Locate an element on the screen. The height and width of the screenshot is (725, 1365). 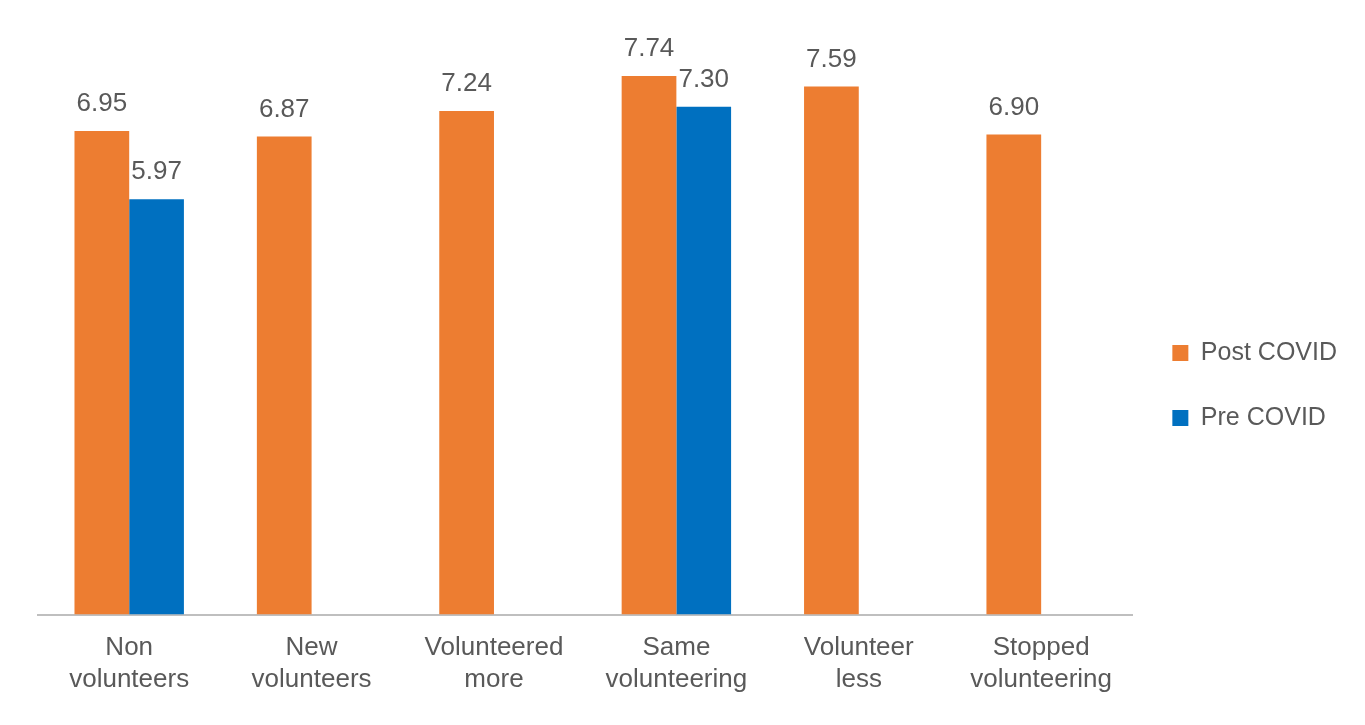
x-tick-label: Volunteer less is located at coordinates (859, 662).